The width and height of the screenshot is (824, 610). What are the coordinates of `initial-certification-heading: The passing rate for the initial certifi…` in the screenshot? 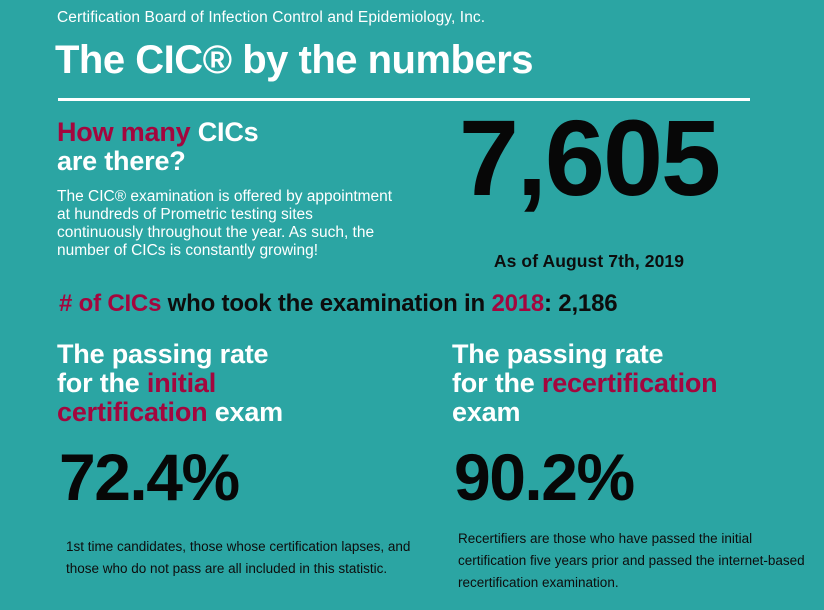 It's located at (247, 383).